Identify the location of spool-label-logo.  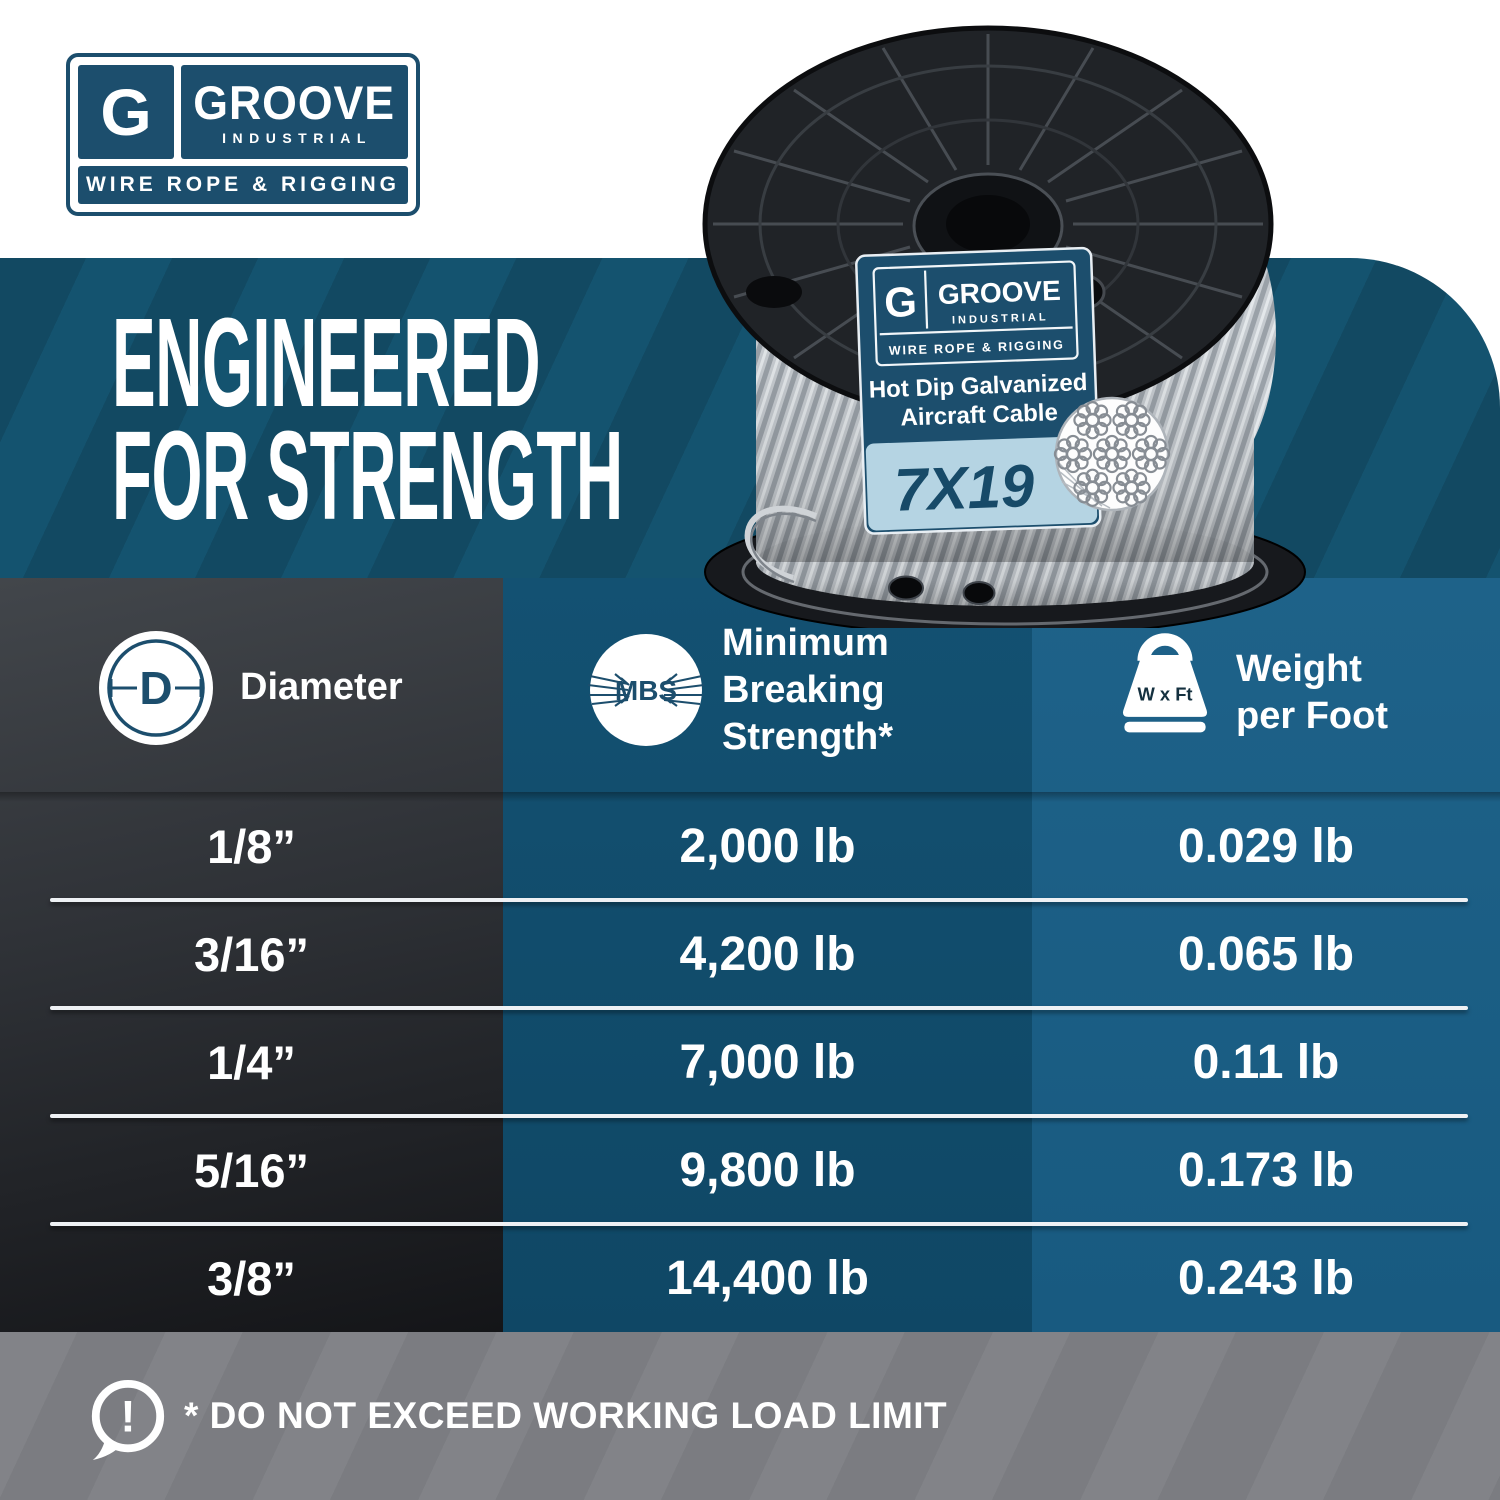
(975, 313).